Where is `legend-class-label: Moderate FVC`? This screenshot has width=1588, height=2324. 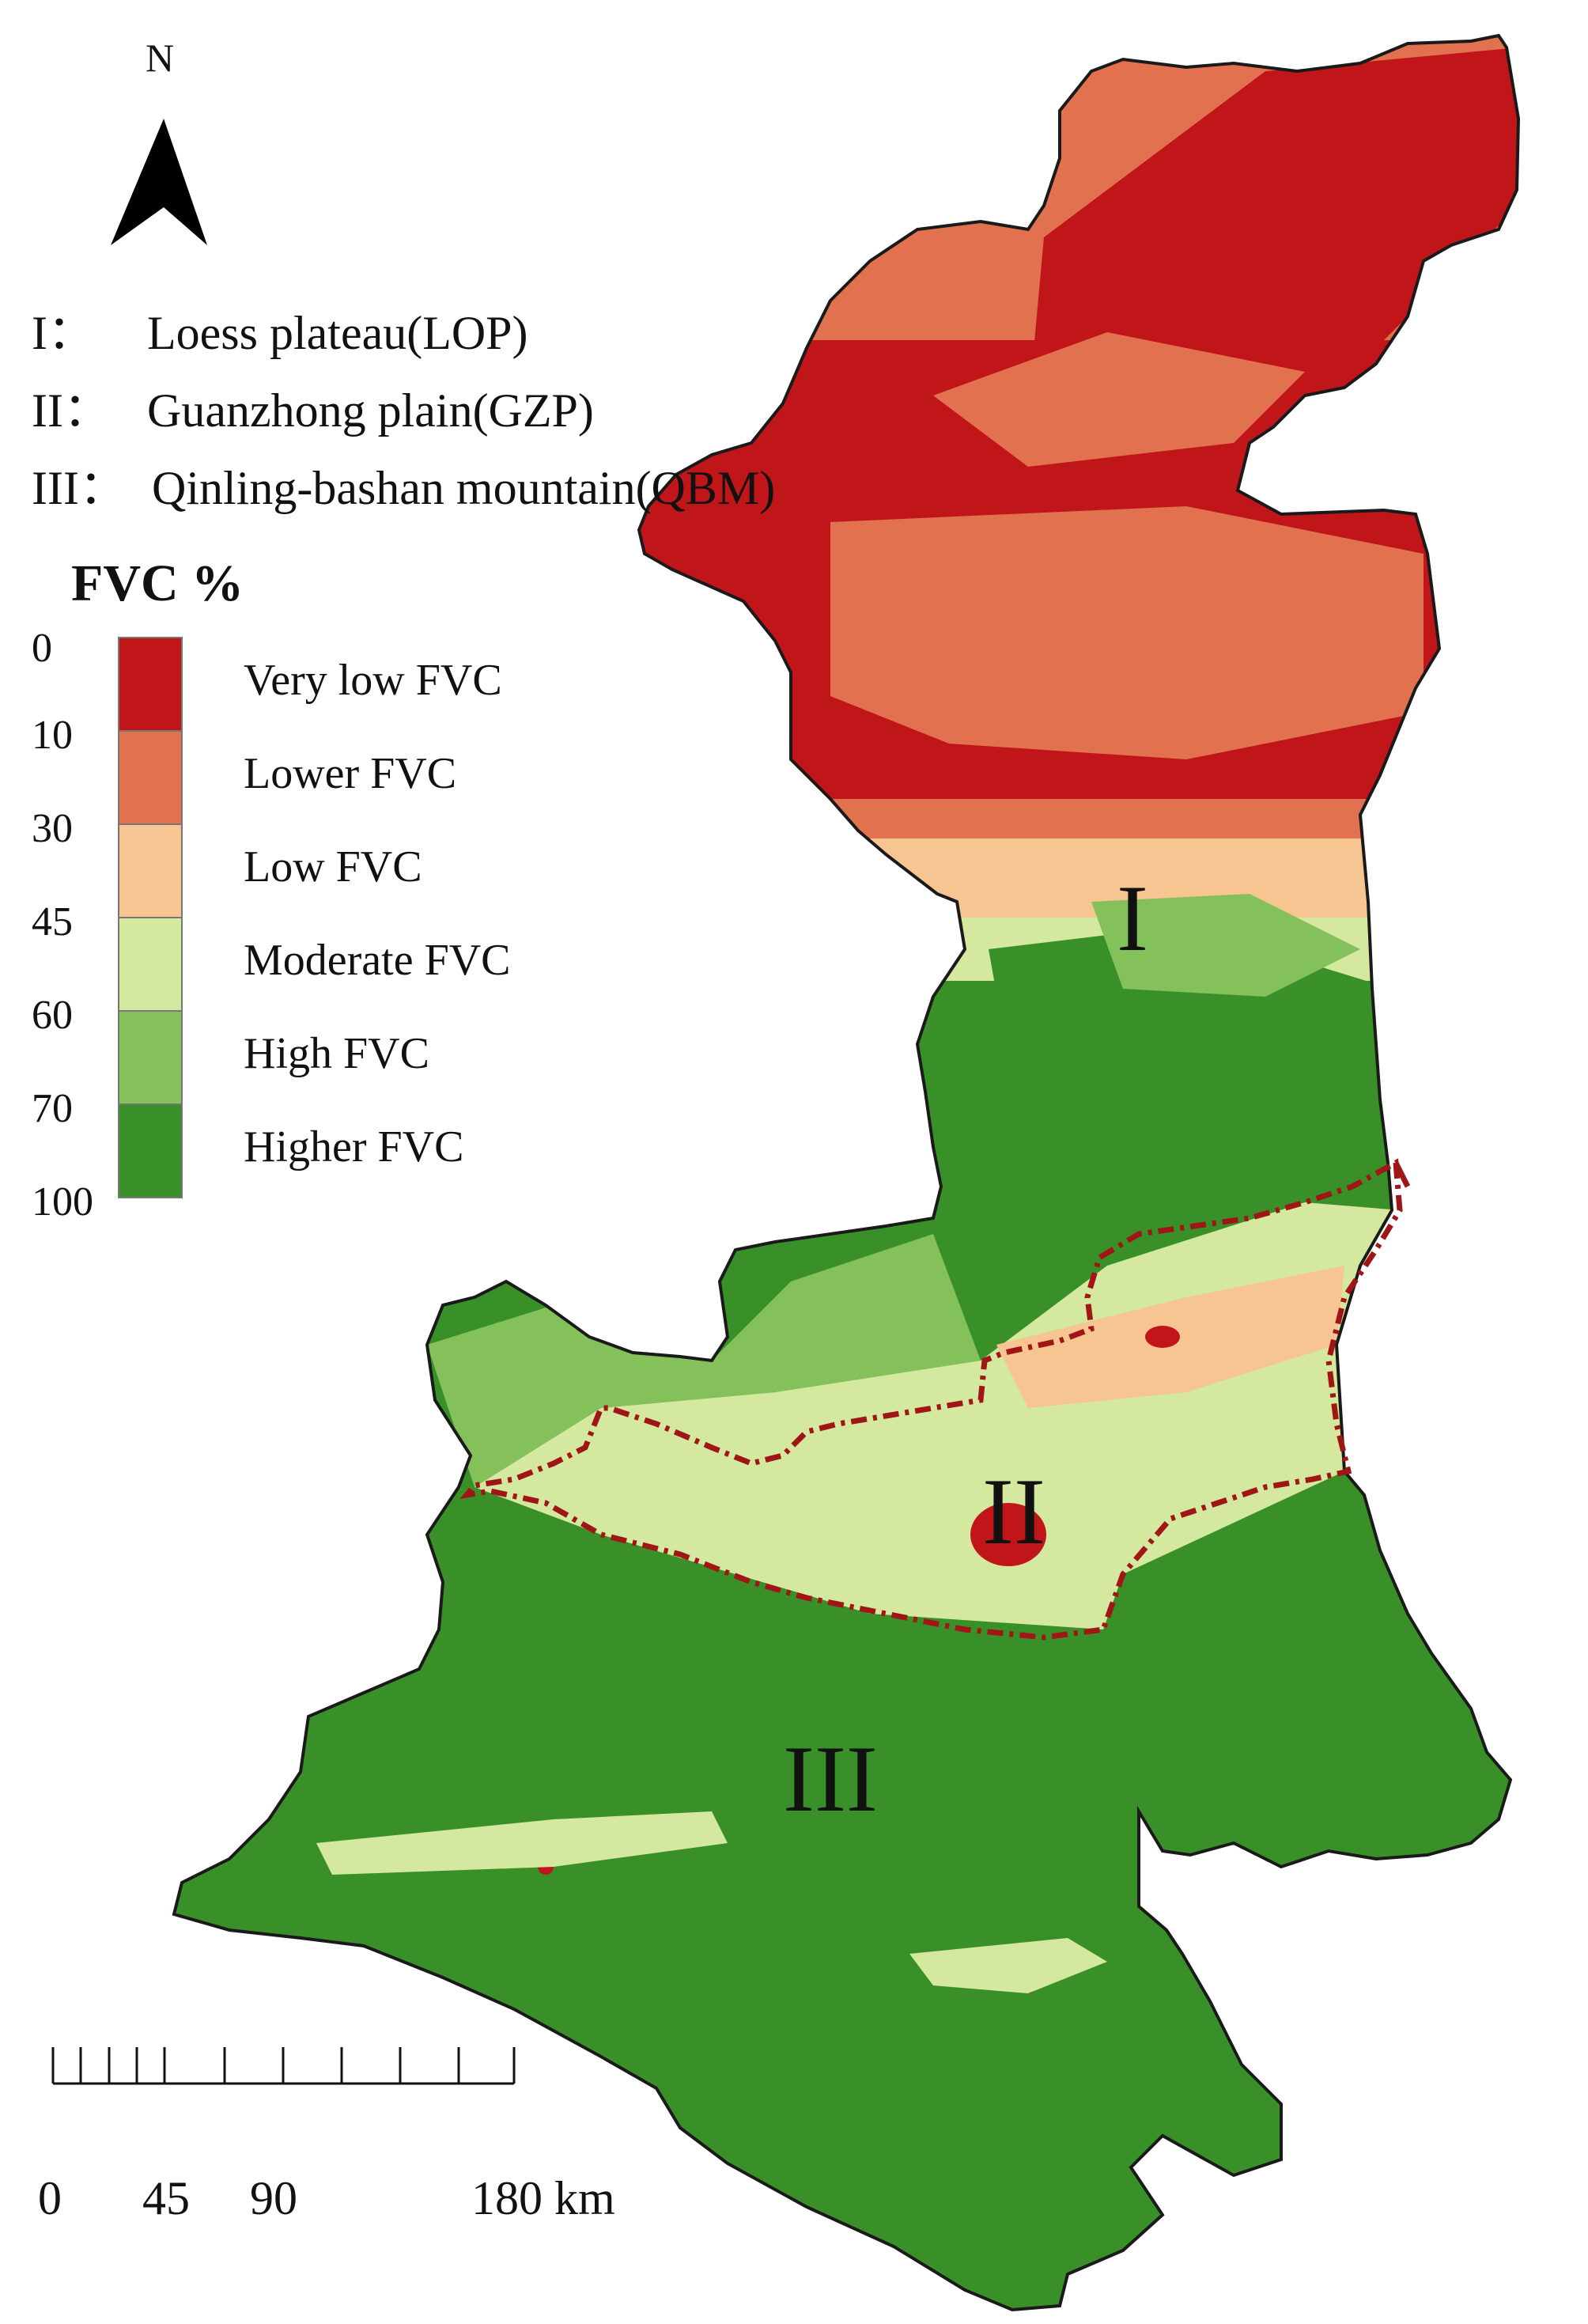
legend-class-label: Moderate FVC is located at coordinates (377, 960).